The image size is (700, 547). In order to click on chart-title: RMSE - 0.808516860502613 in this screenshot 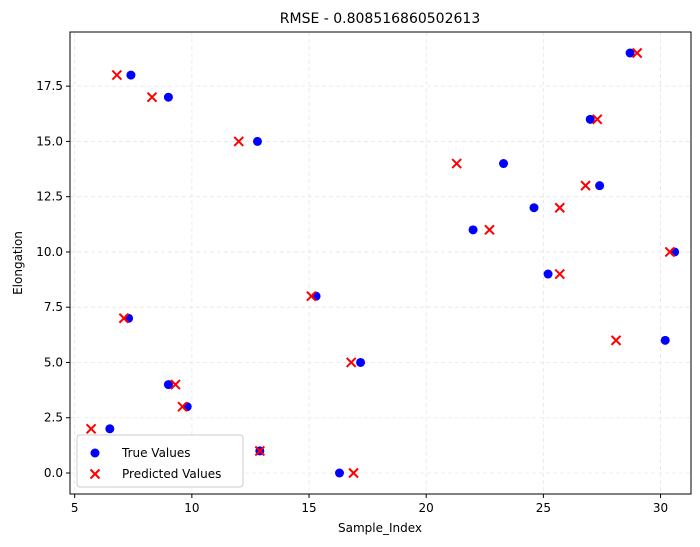, I will do `click(380, 19)`.